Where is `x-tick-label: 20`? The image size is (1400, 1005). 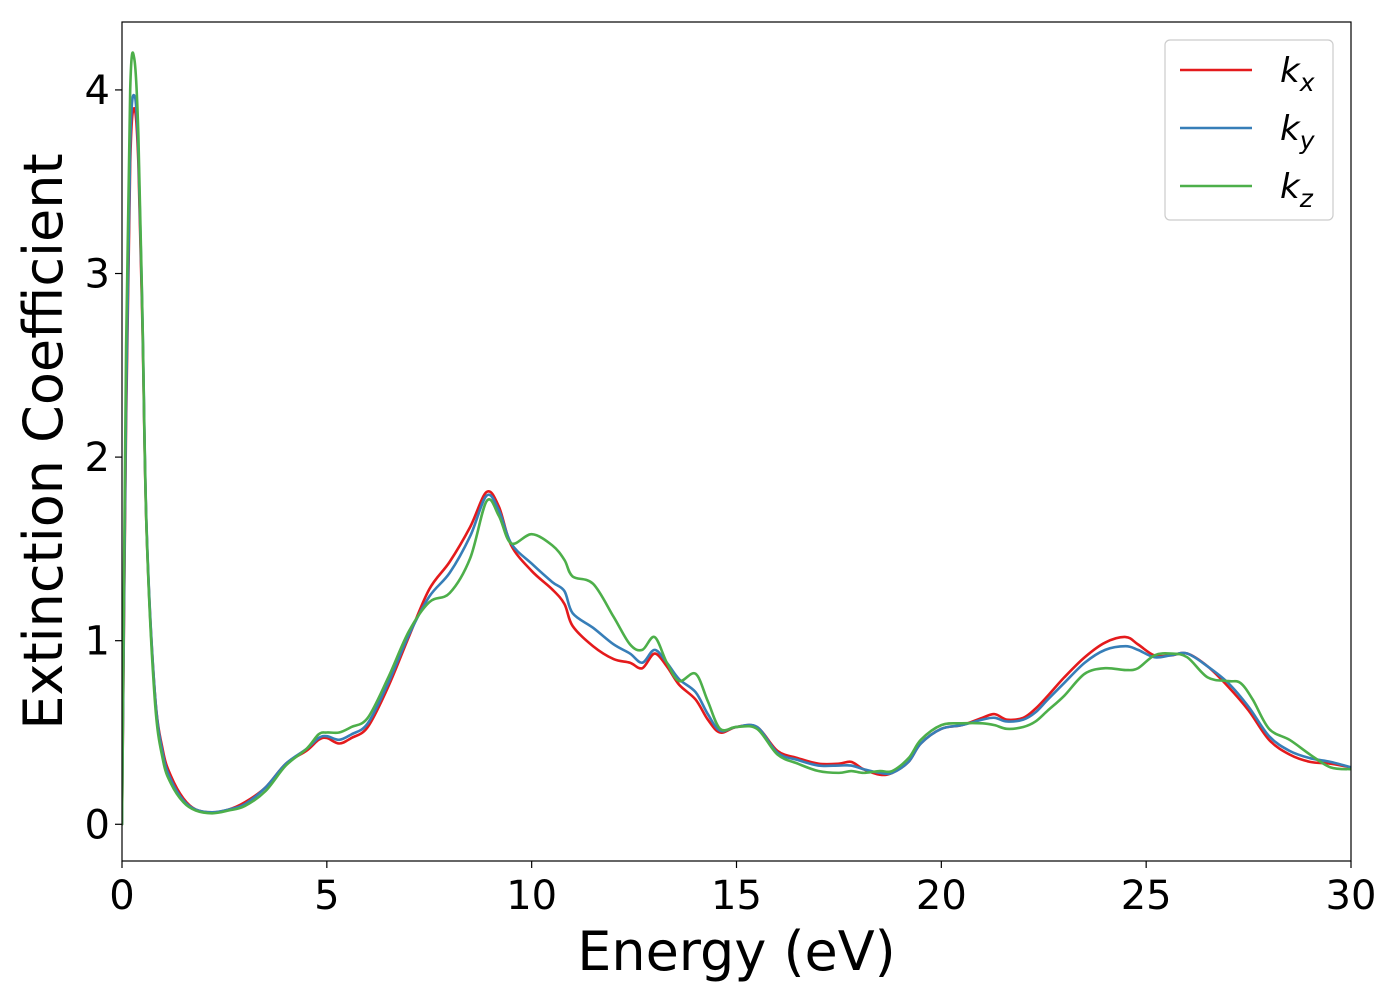 x-tick-label: 20 is located at coordinates (941, 896).